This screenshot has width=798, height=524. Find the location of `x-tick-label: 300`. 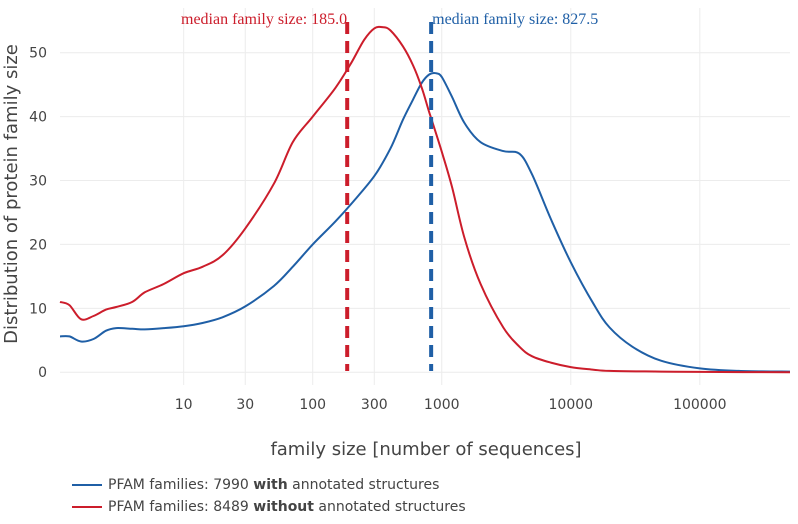

x-tick-label: 300 is located at coordinates (374, 405).